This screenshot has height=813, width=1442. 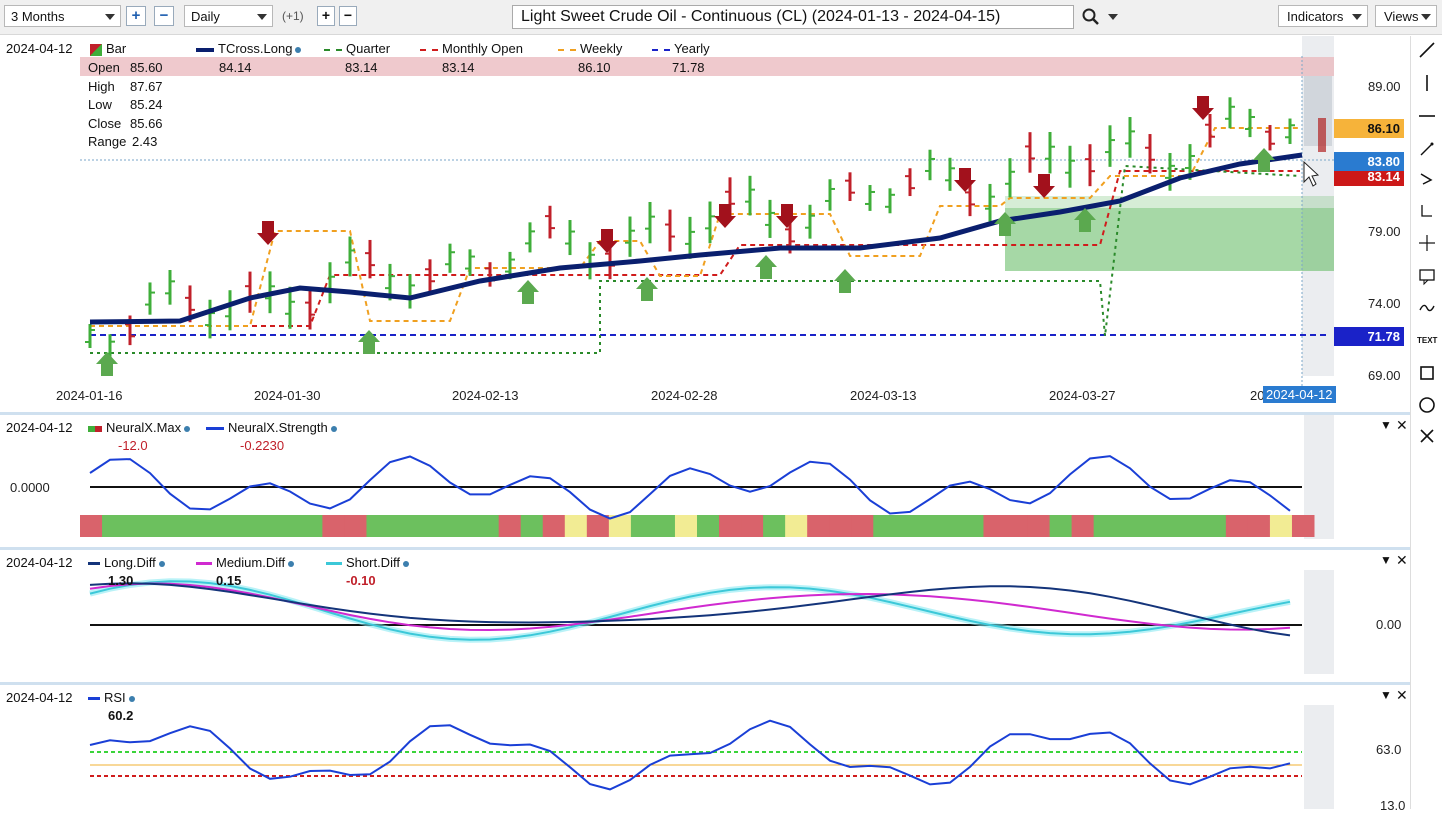 What do you see at coordinates (235, 67) in the screenshot?
I see `tcross-value: 84.14` at bounding box center [235, 67].